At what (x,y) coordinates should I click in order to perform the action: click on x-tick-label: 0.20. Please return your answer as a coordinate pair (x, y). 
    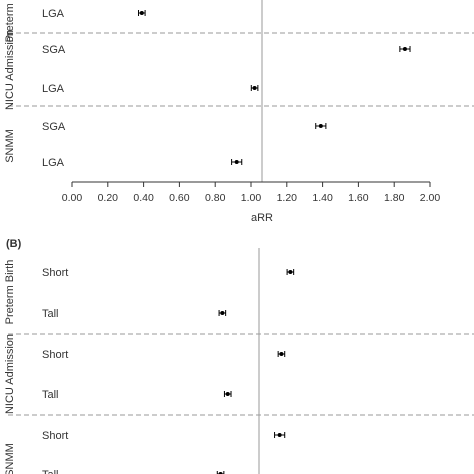
    Looking at the image, I should click on (108, 198).